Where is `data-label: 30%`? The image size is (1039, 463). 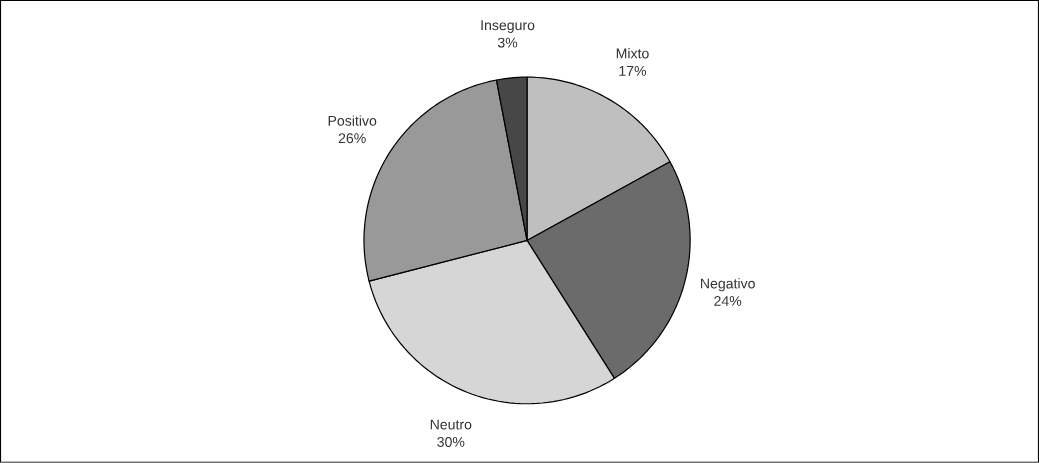 data-label: 30% is located at coordinates (451, 442).